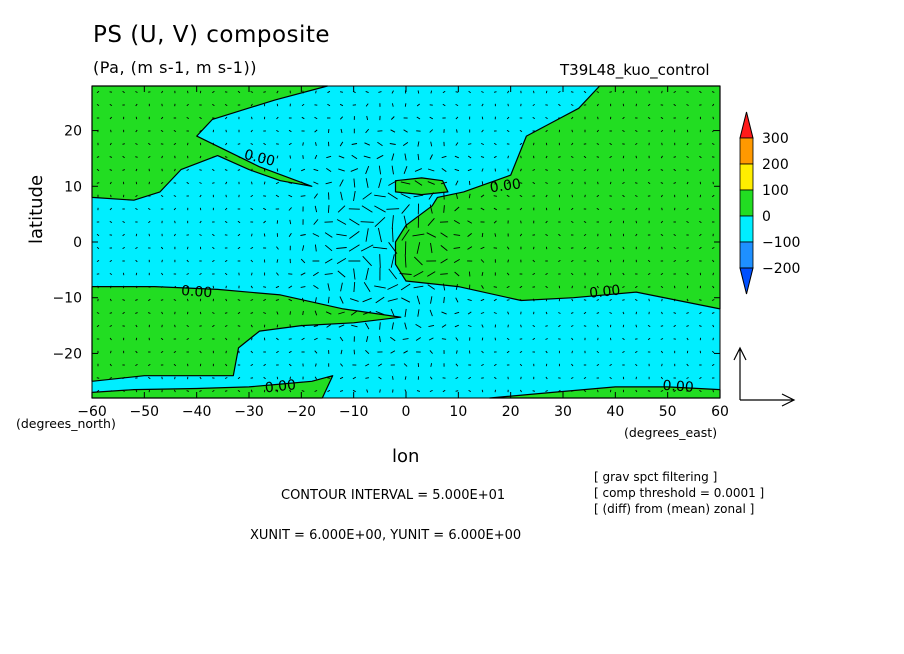 This screenshot has height=654, width=904. Describe the element at coordinates (635, 70) in the screenshot. I see `run-id: T39L48_kuo_control` at that location.